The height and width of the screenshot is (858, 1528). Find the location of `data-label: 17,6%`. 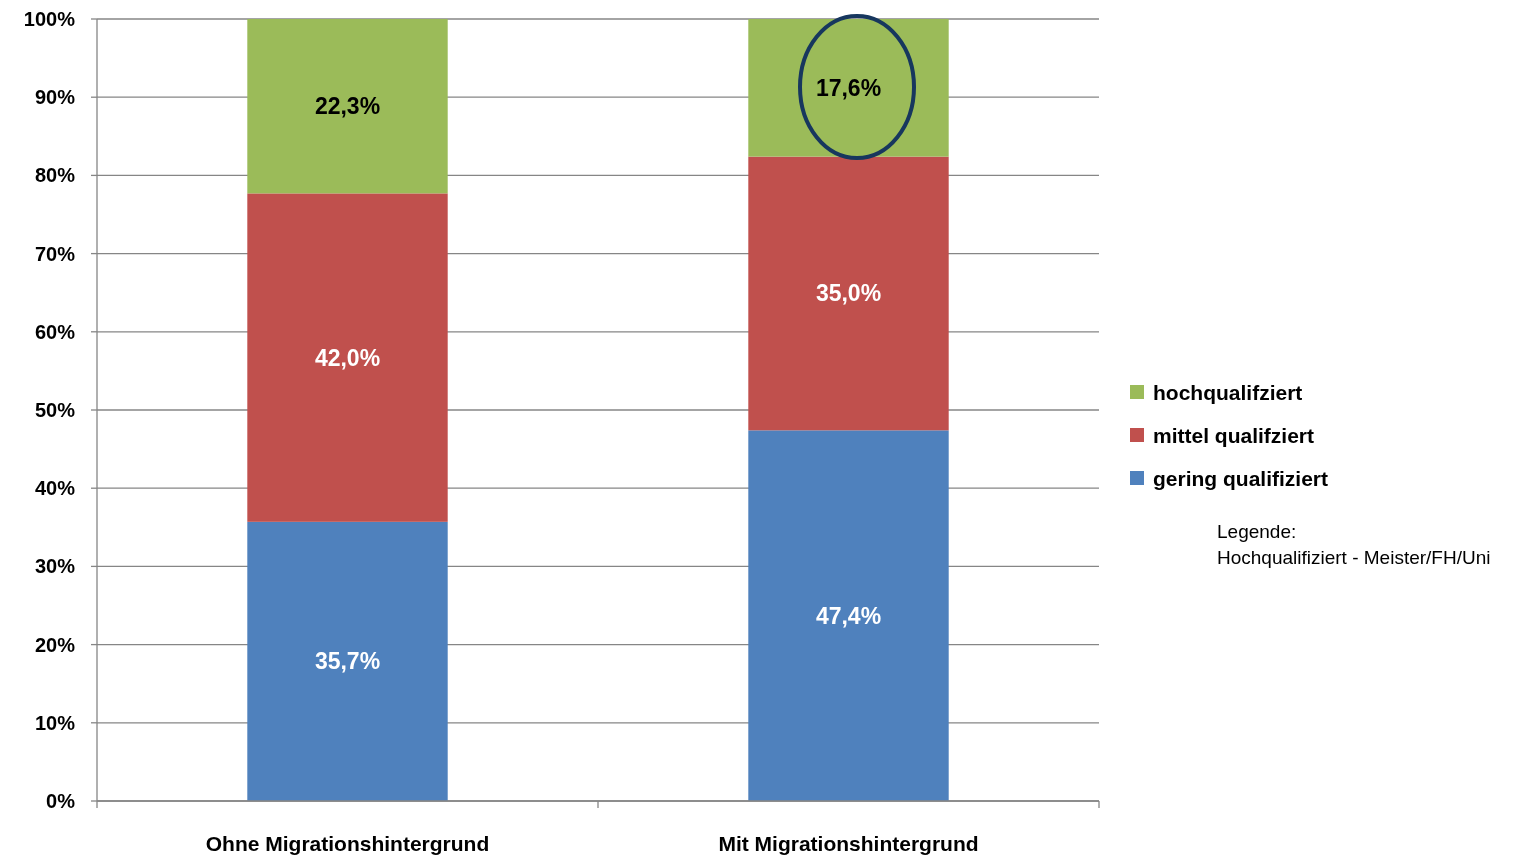

data-label: 17,6% is located at coordinates (848, 87).